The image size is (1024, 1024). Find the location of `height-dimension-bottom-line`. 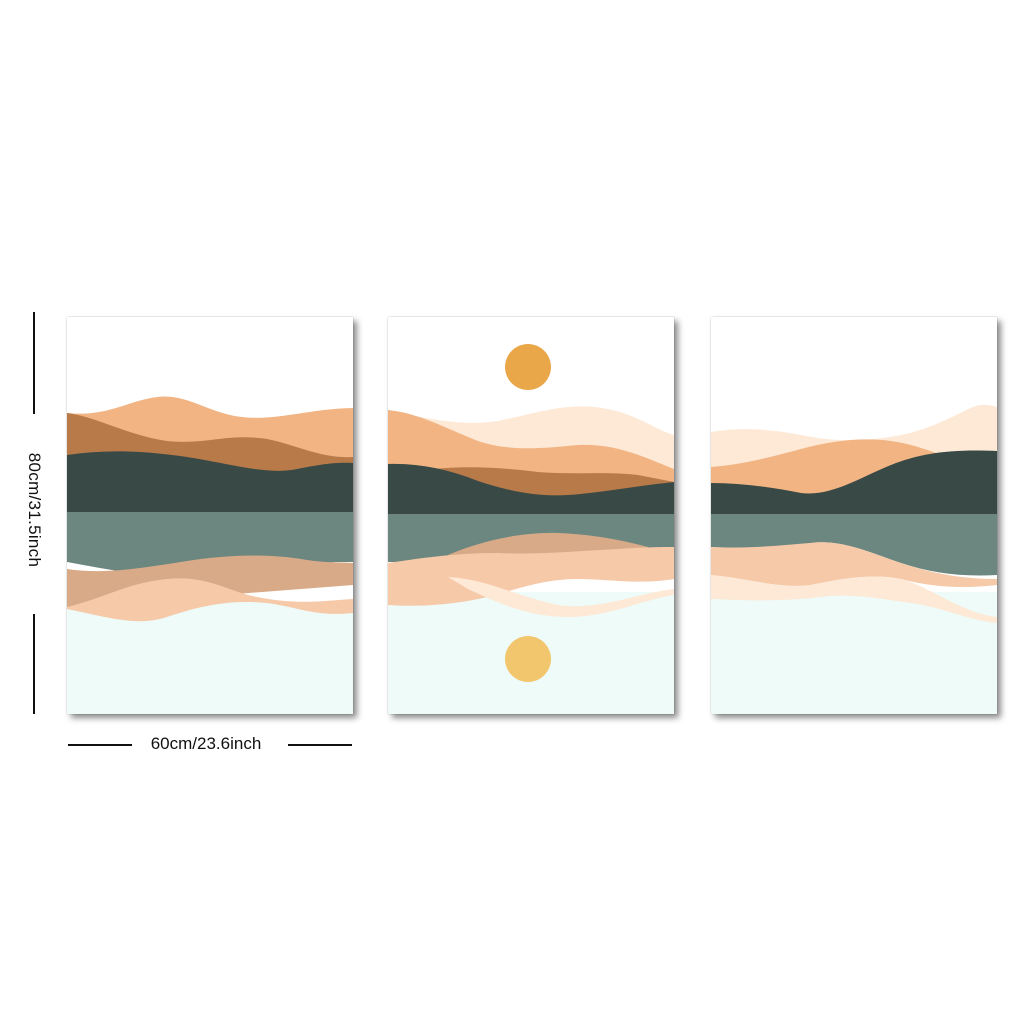

height-dimension-bottom-line is located at coordinates (34, 664).